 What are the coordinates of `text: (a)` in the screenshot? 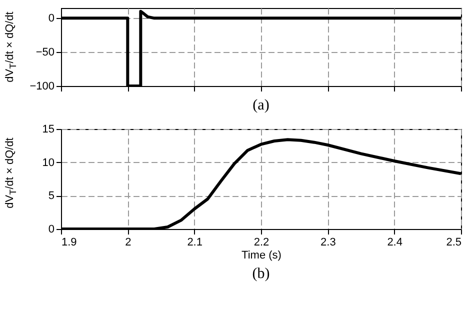 It's located at (261, 106).